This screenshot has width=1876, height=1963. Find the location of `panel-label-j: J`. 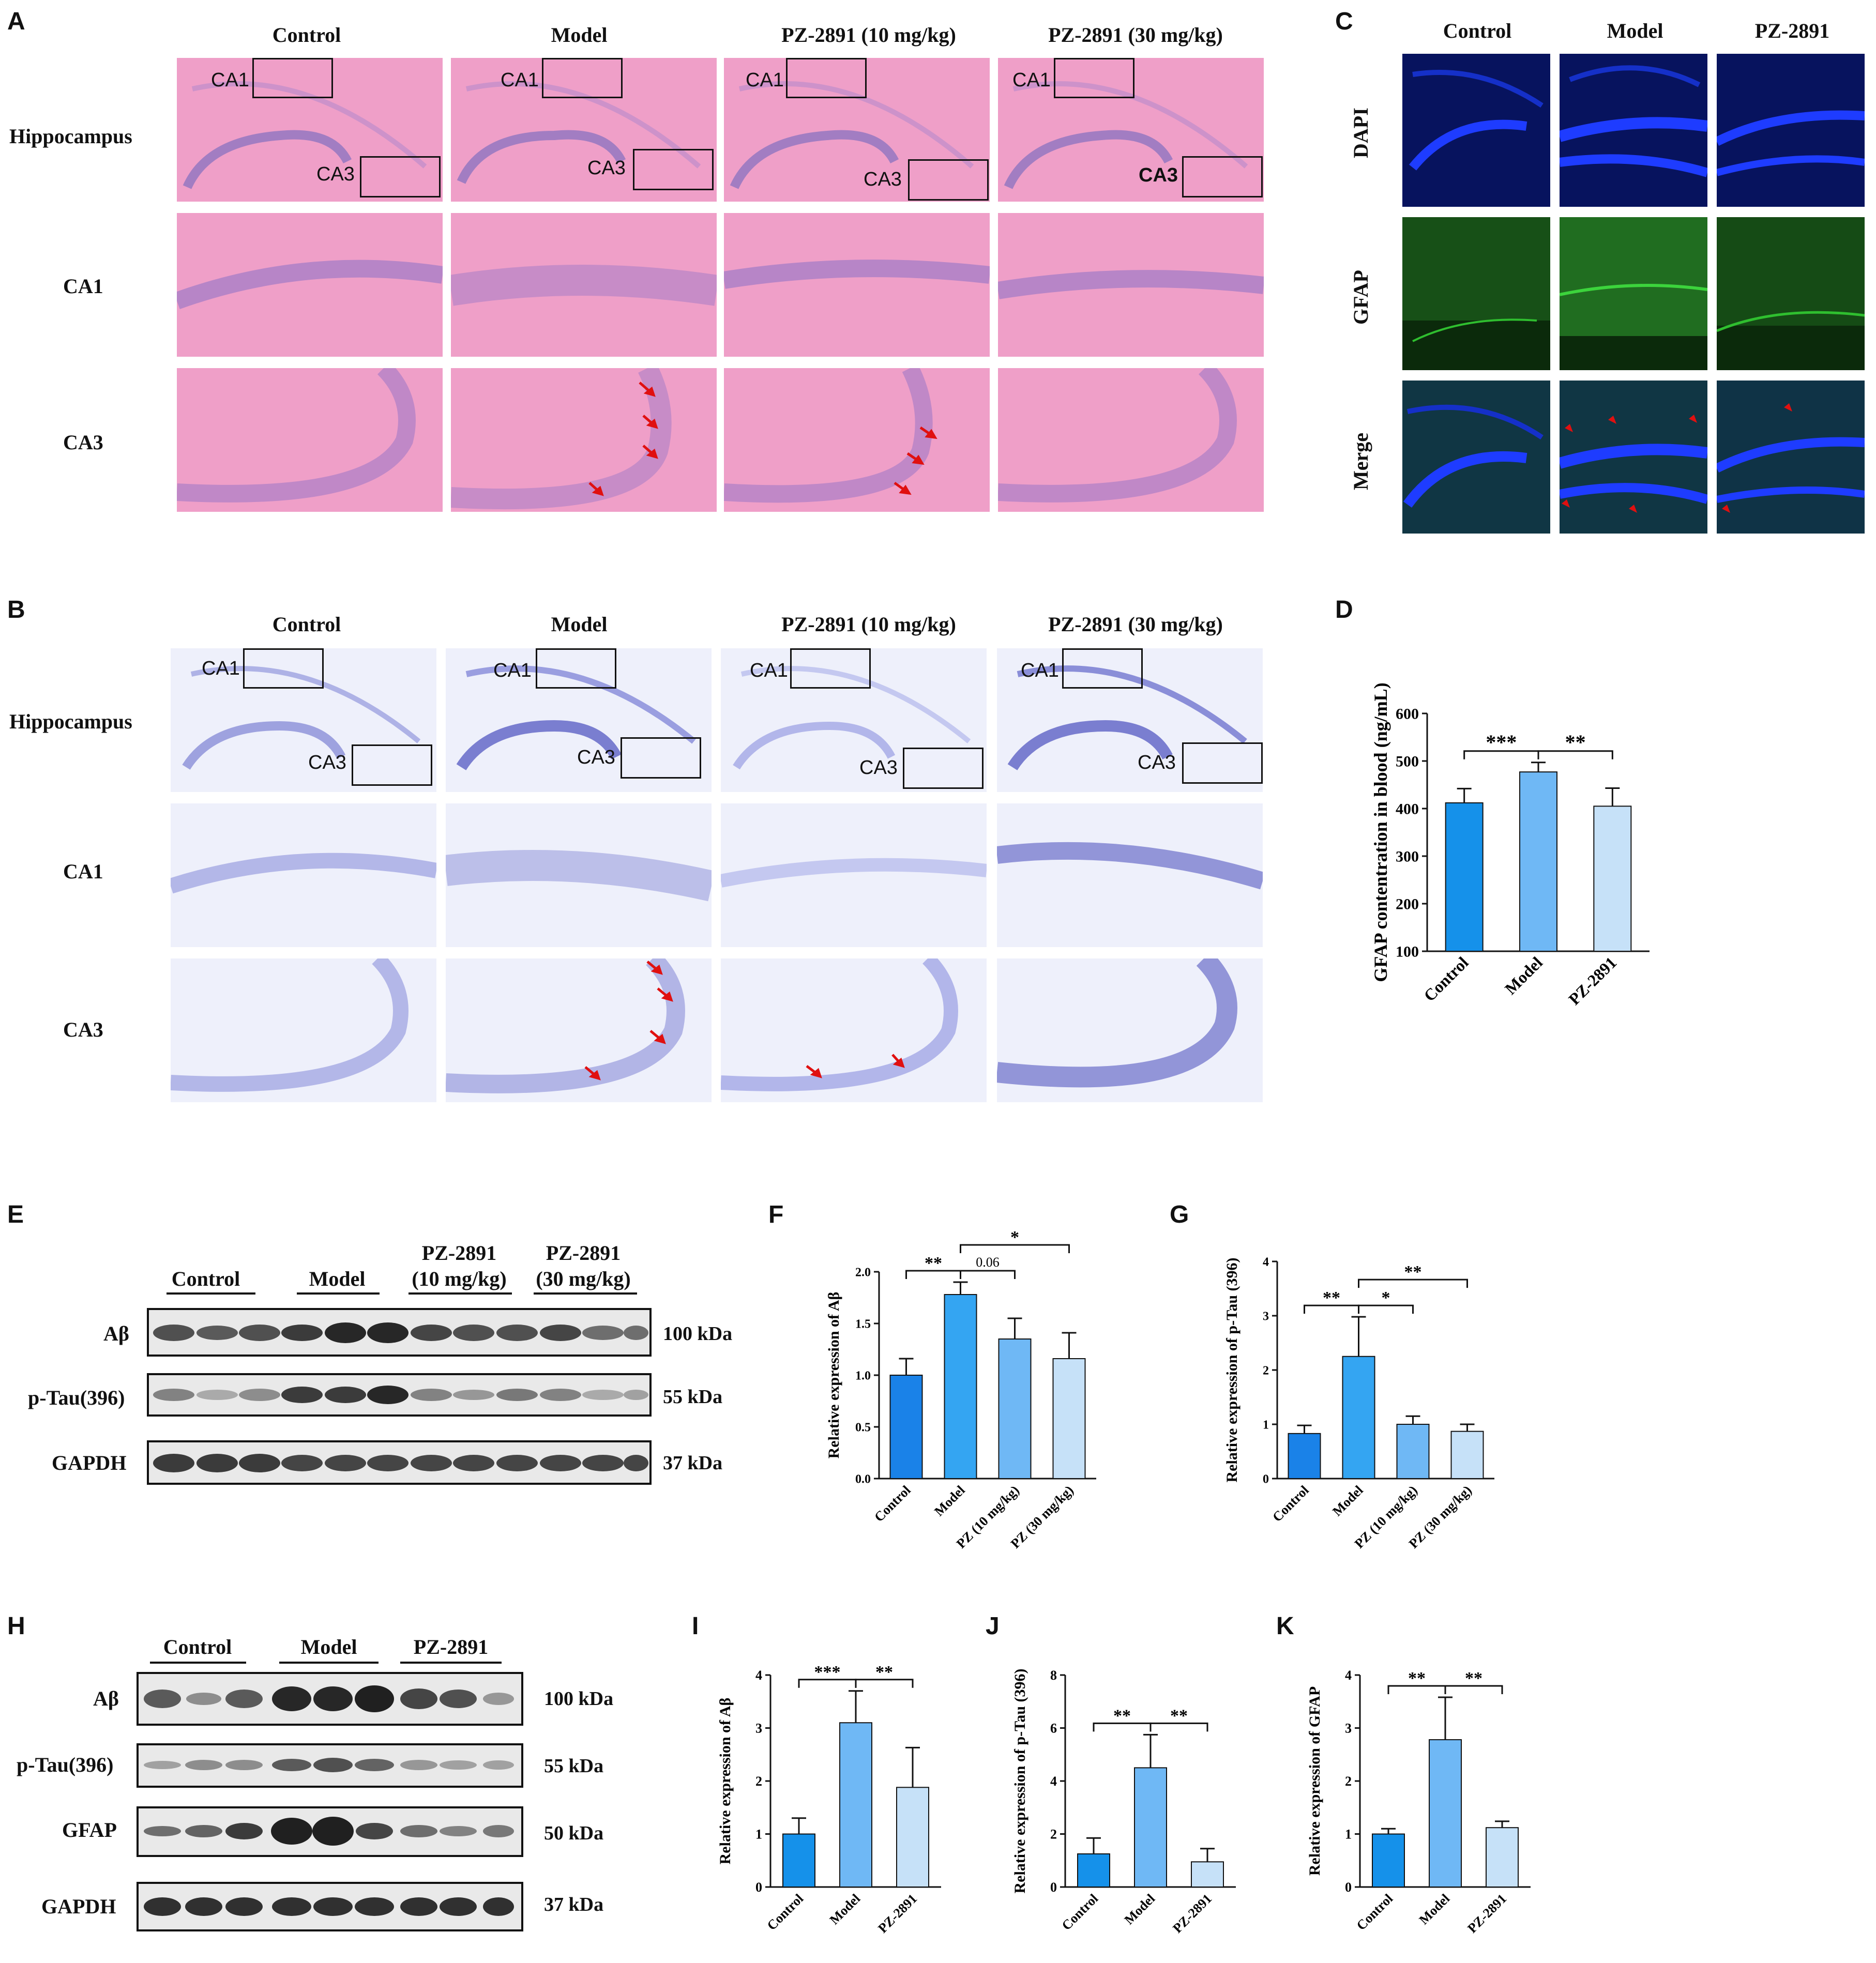

panel-label-j: J is located at coordinates (993, 1626).